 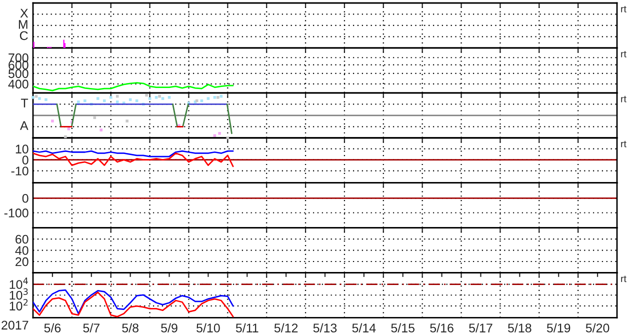 What do you see at coordinates (480, 327) in the screenshot?
I see `x-tick-label: 5/17` at bounding box center [480, 327].